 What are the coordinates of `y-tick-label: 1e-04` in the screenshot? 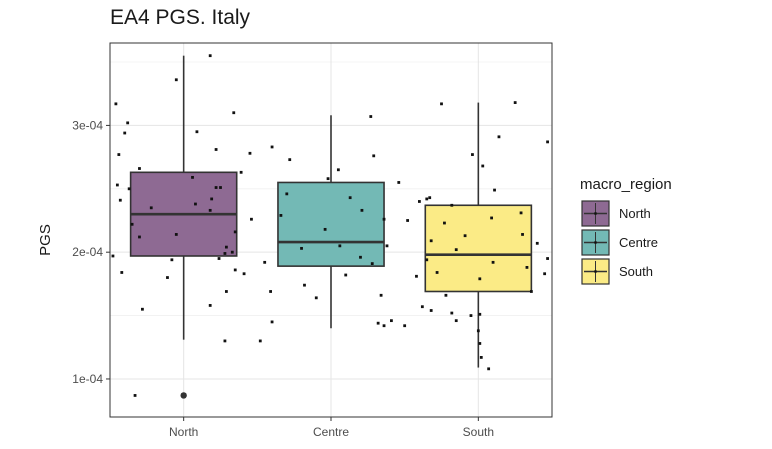 It's located at (87, 379).